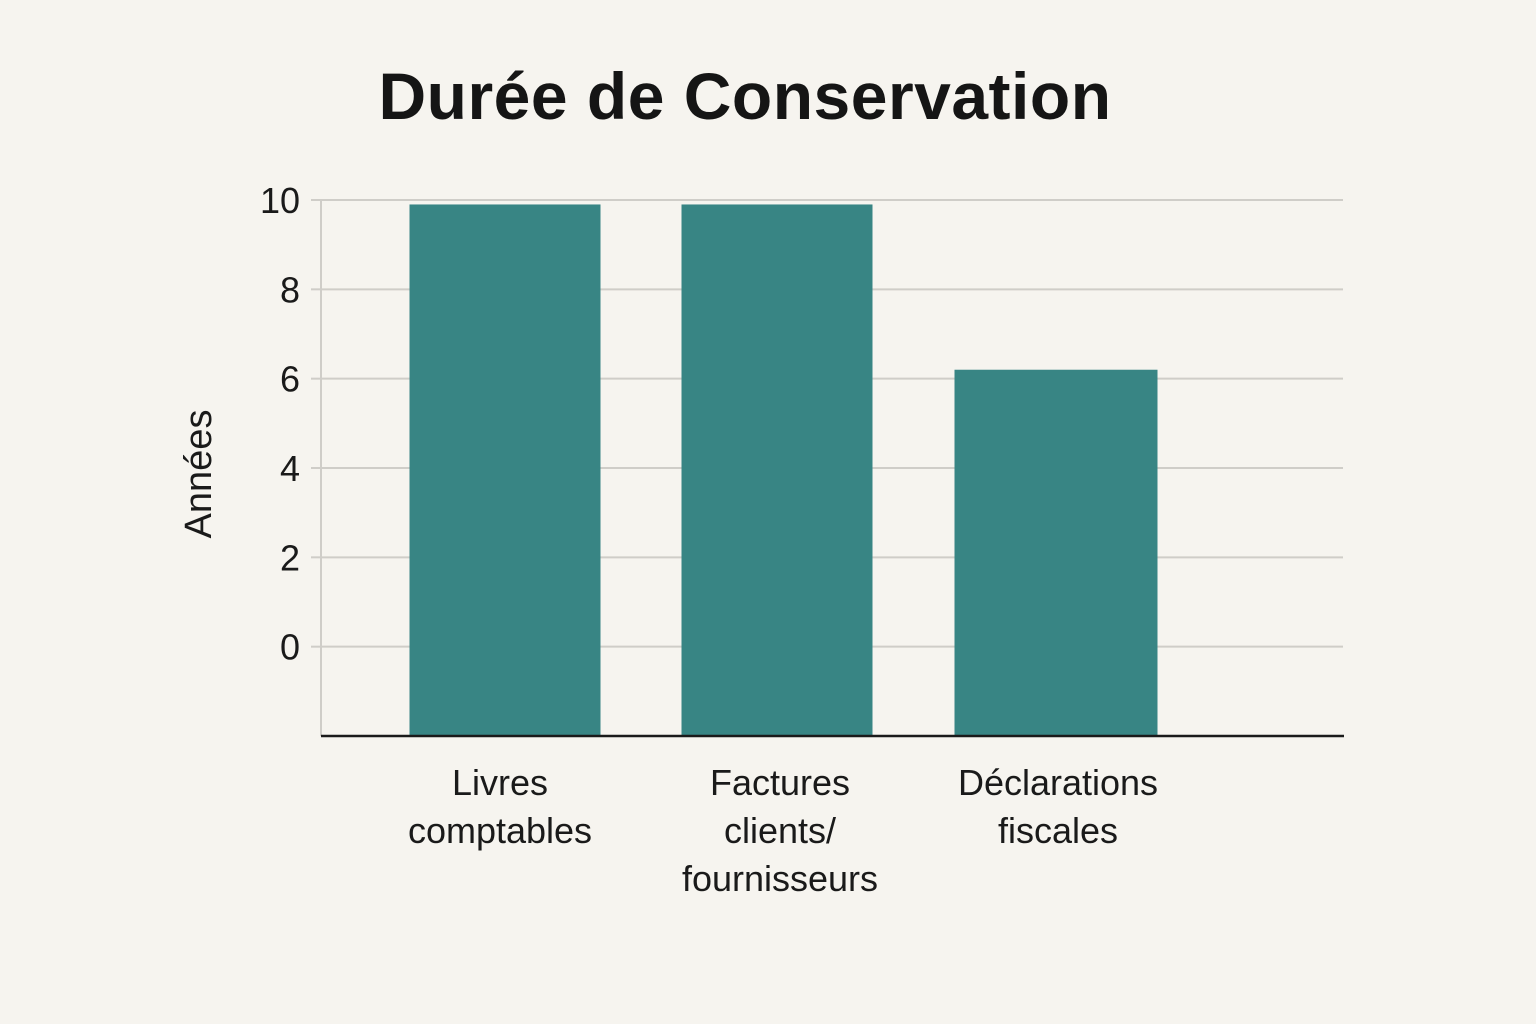 The image size is (1536, 1024). I want to click on y-tick-label-8: 8, so click(290, 289).